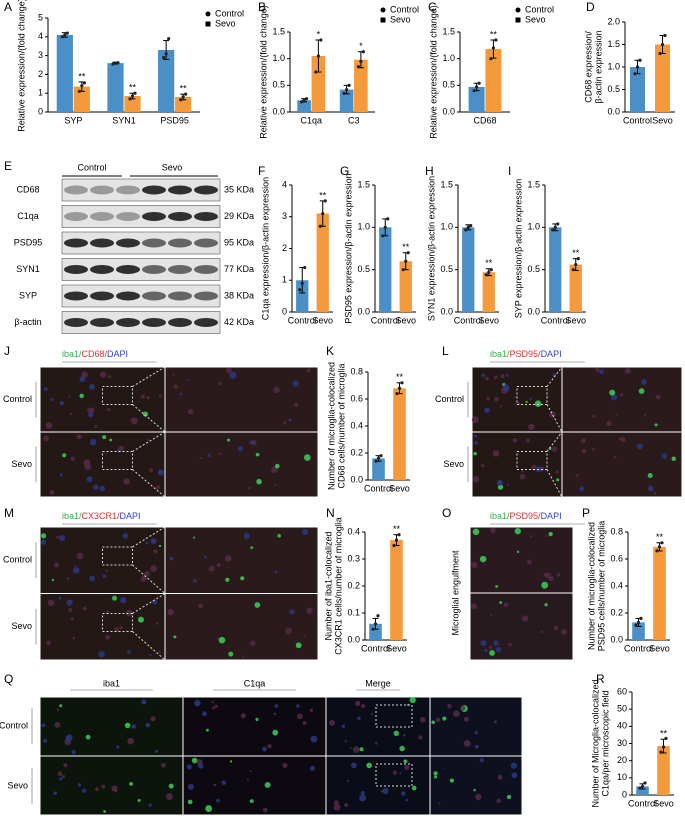 The width and height of the screenshot is (685, 823). Describe the element at coordinates (21, 464) in the screenshot. I see `row-label: Sevo` at that location.